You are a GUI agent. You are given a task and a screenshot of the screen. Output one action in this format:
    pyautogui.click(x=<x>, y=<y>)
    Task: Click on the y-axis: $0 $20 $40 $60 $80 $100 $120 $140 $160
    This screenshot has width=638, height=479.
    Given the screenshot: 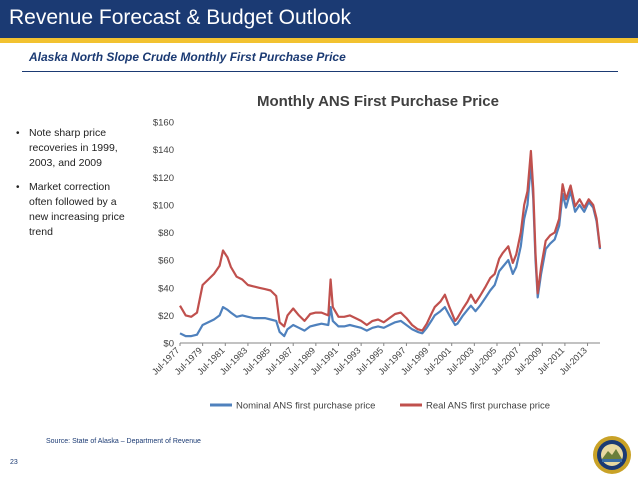 What is the action you would take?
    pyautogui.click(x=163, y=234)
    